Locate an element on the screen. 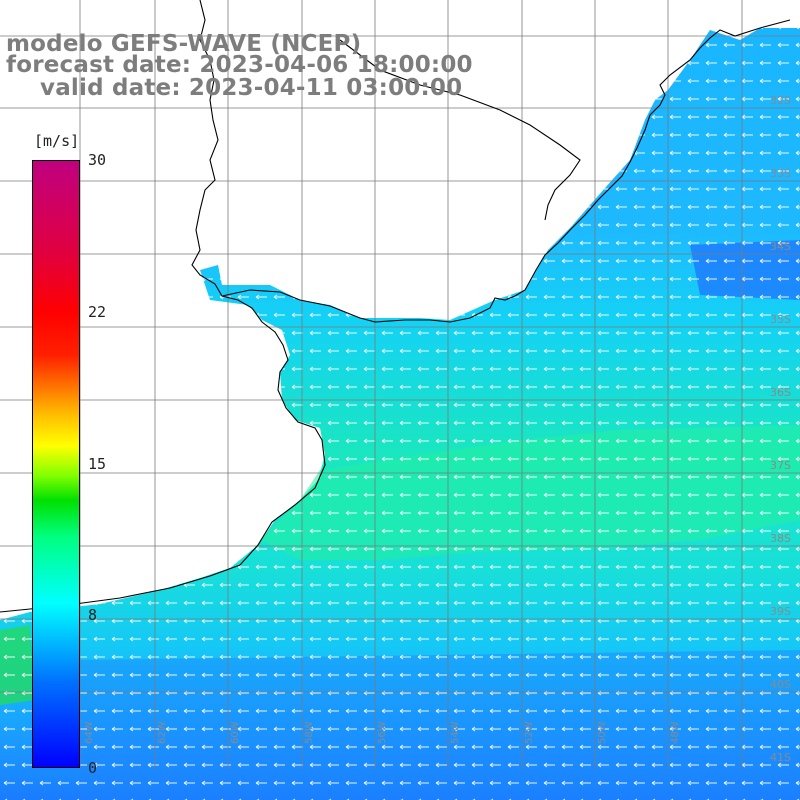 The image size is (800, 800). colorbar-tick-22: 22 is located at coordinates (97, 312).